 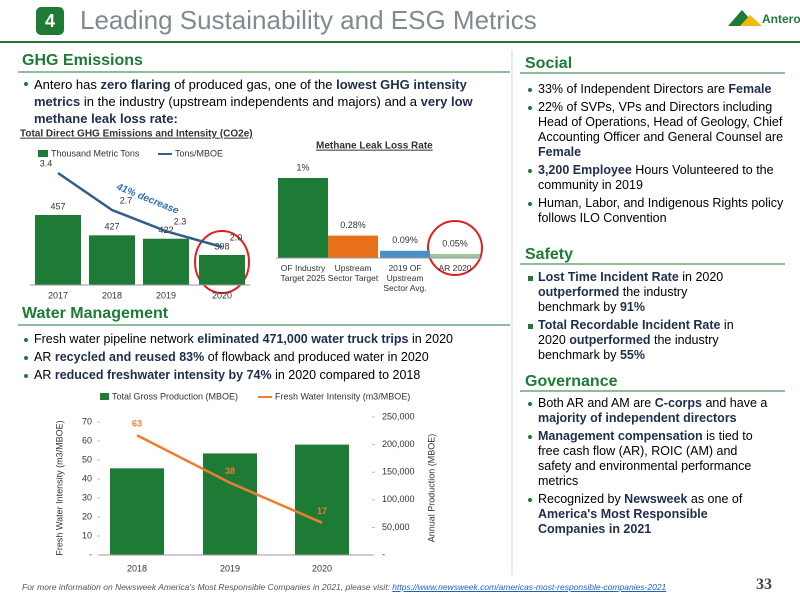 What do you see at coordinates (44, 357) in the screenshot?
I see `text: AR` at bounding box center [44, 357].